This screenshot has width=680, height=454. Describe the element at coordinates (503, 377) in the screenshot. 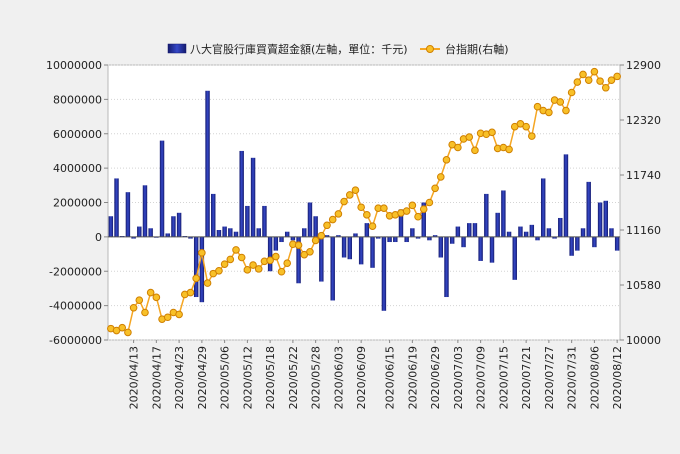

I see `x-tick-label: 2020/07/15` at that location.